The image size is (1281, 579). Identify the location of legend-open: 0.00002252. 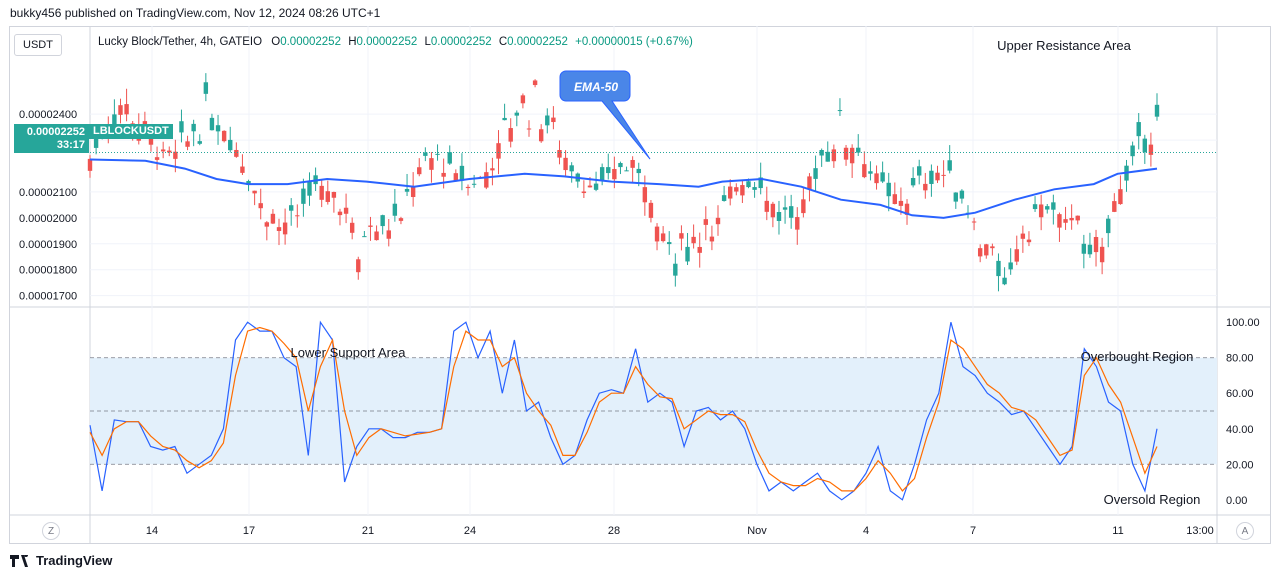
(310, 42).